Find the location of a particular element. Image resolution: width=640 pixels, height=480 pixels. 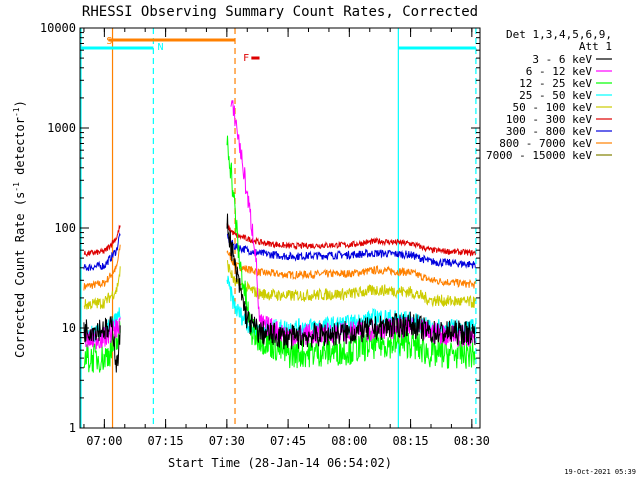

legend-title: Att 1 is located at coordinates (595, 46).